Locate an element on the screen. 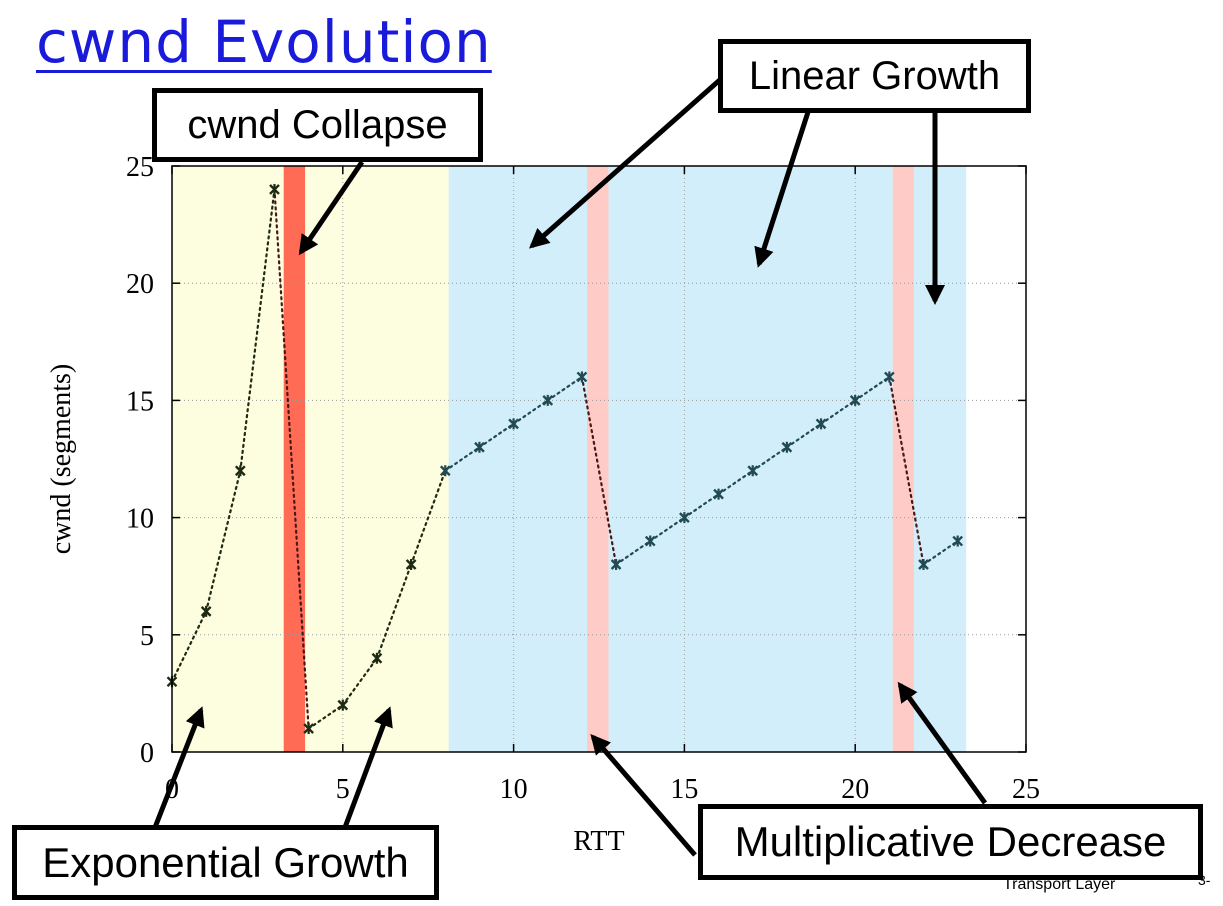  cwnd-collapse-label: cwnd Collapse is located at coordinates (317, 125).